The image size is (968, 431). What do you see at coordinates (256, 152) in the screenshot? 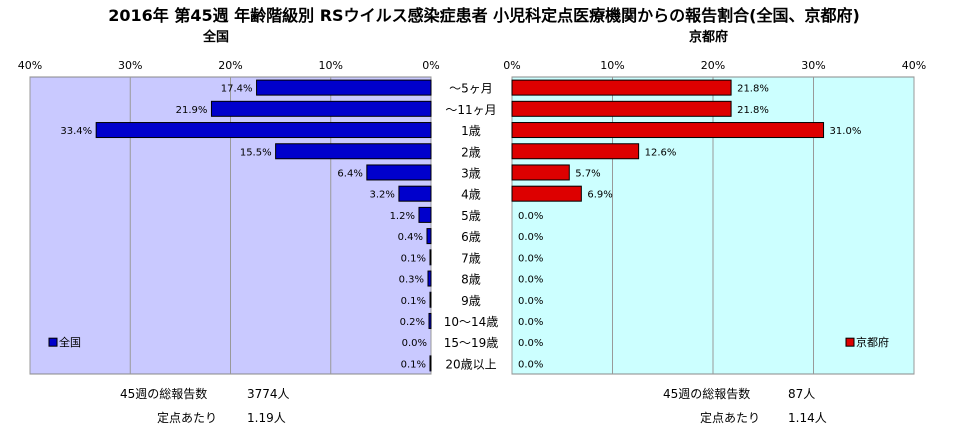
I see `national-value-label: 15.5%` at bounding box center [256, 152].